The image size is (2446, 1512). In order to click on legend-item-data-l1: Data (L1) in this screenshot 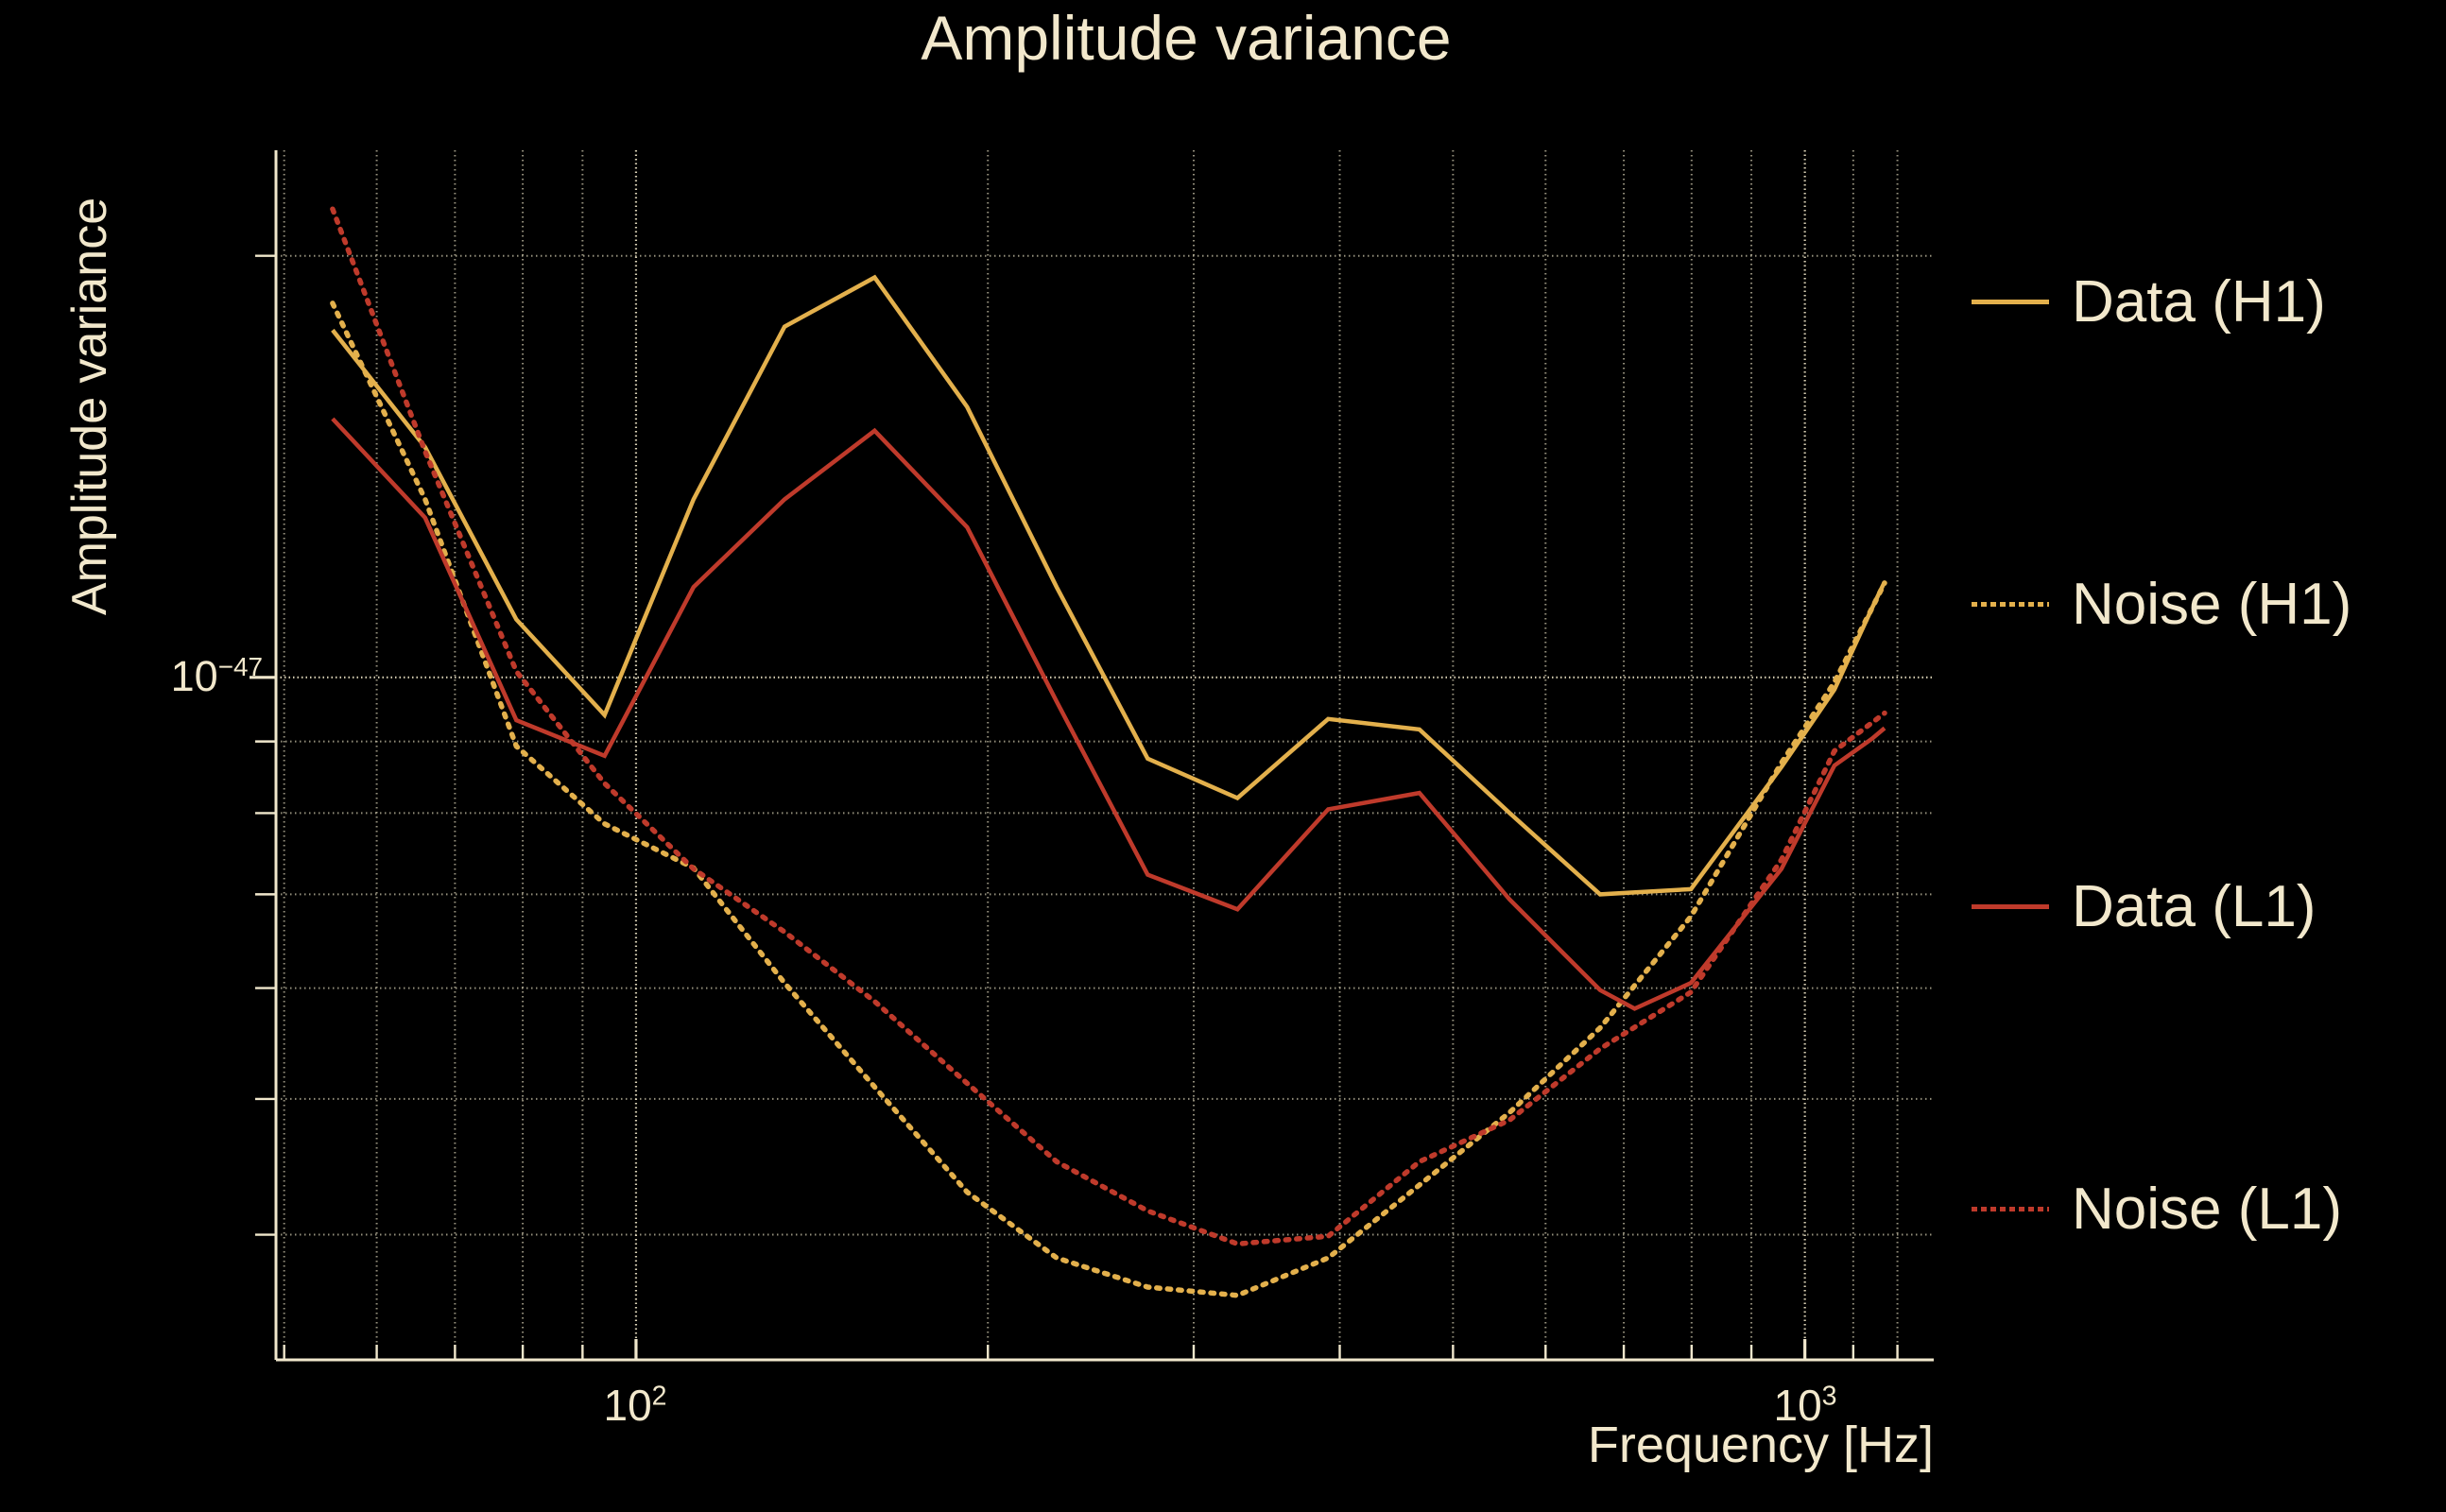, I will do `click(2144, 906)`.